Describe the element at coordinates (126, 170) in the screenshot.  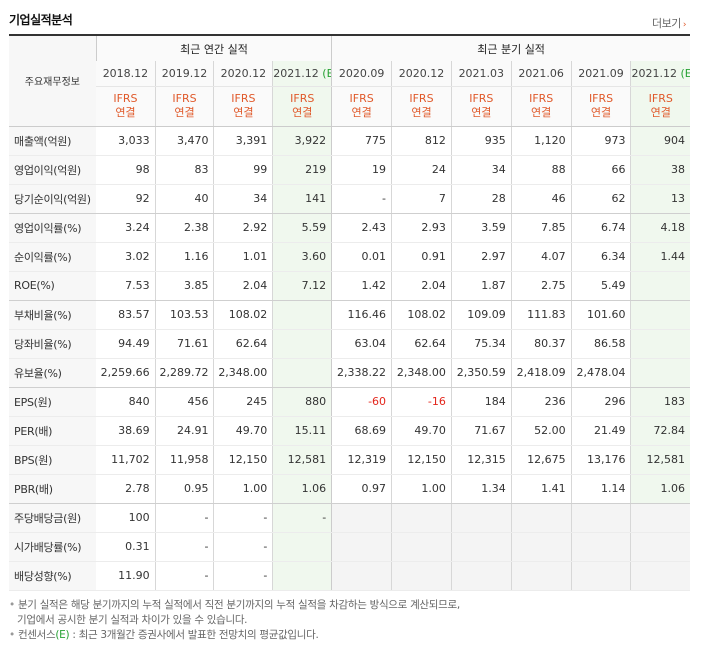
I see `table-cell: 98` at that location.